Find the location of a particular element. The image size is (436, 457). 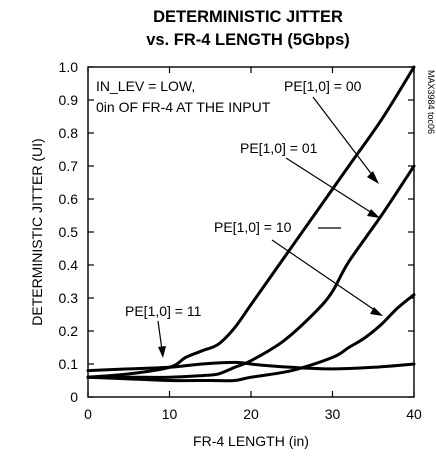

y-tick-label: 0.5 is located at coordinates (69, 232).